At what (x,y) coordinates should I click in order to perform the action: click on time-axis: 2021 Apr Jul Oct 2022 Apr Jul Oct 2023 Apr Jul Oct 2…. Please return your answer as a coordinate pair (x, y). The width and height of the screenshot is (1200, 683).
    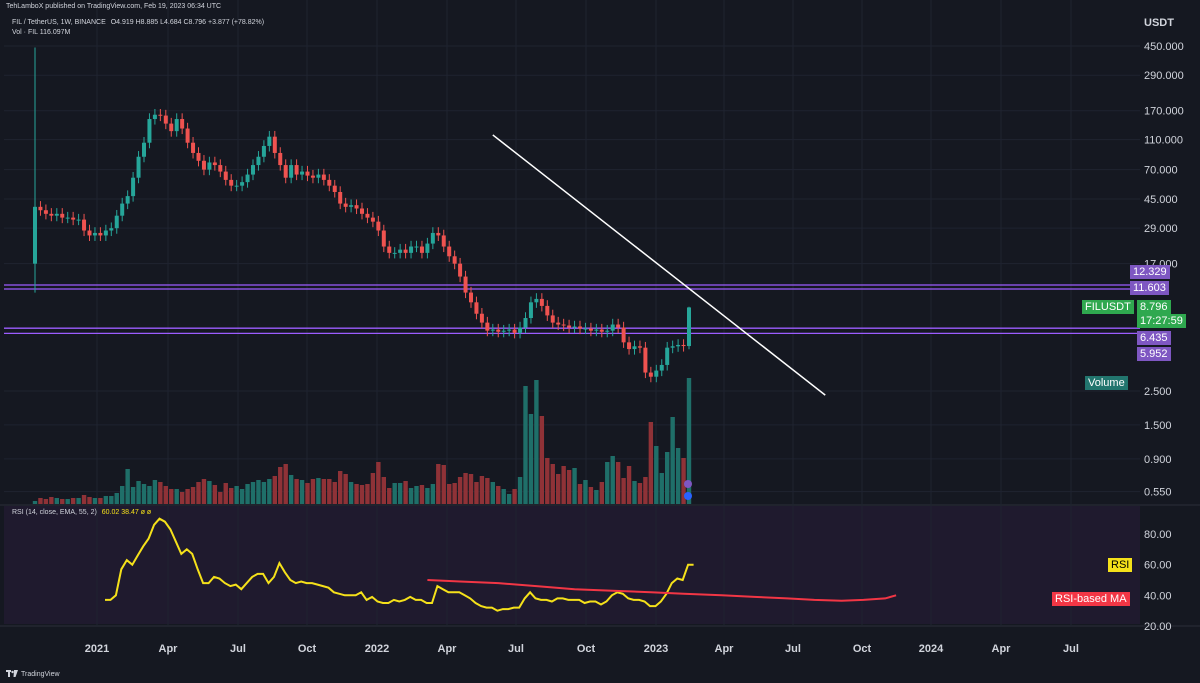
    Looking at the image, I should click on (582, 649).